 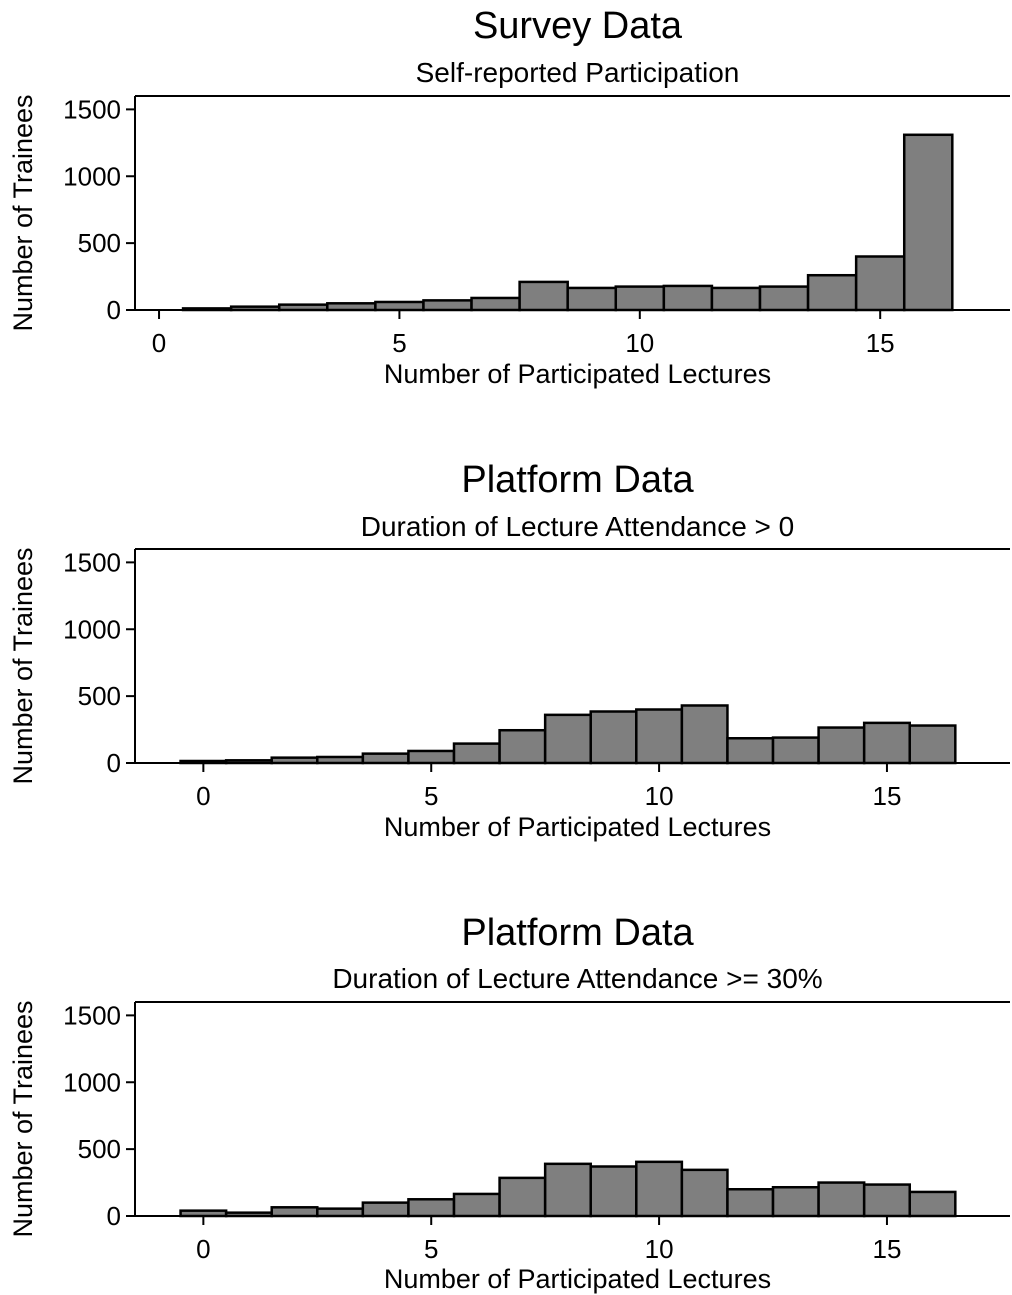 I want to click on chart-subtitle: Duration of Lecture Attendance >= 30%, so click(x=577, y=978).